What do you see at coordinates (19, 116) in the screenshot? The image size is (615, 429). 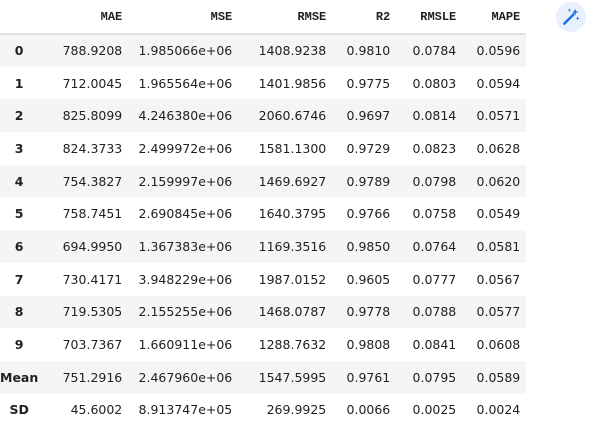 I see `row-index: 2` at bounding box center [19, 116].